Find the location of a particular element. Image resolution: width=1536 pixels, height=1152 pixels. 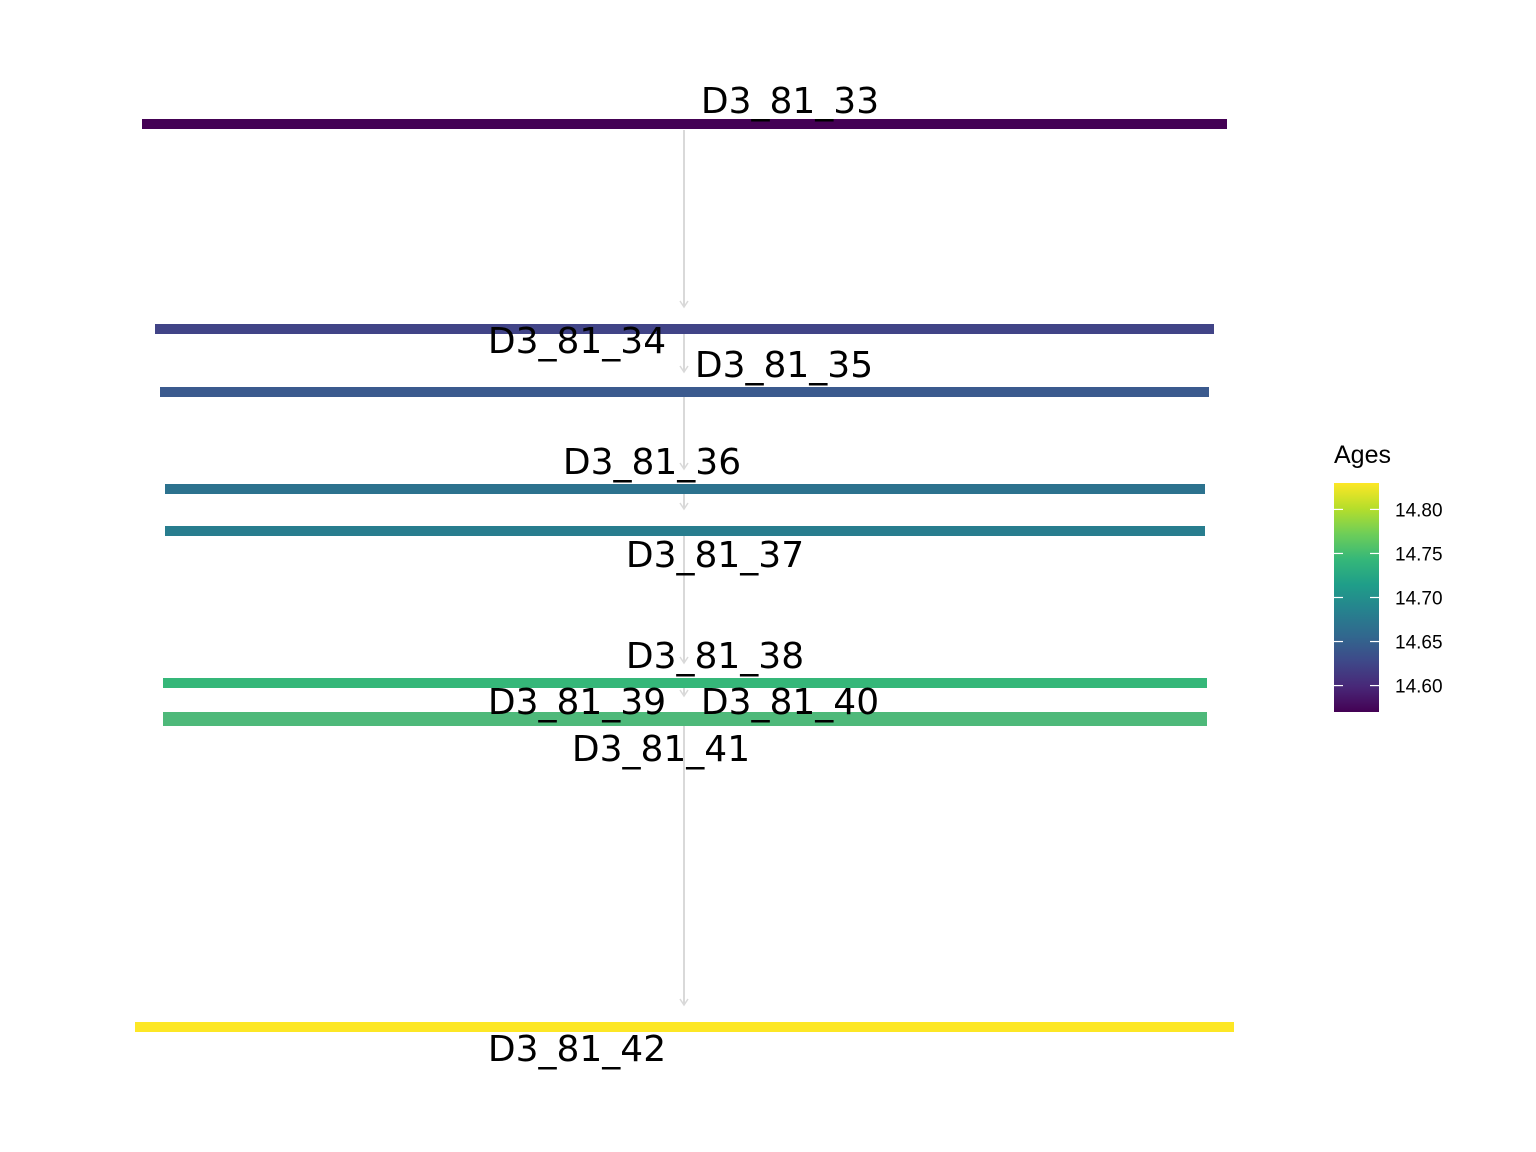

edge-layer is located at coordinates (684, 568).